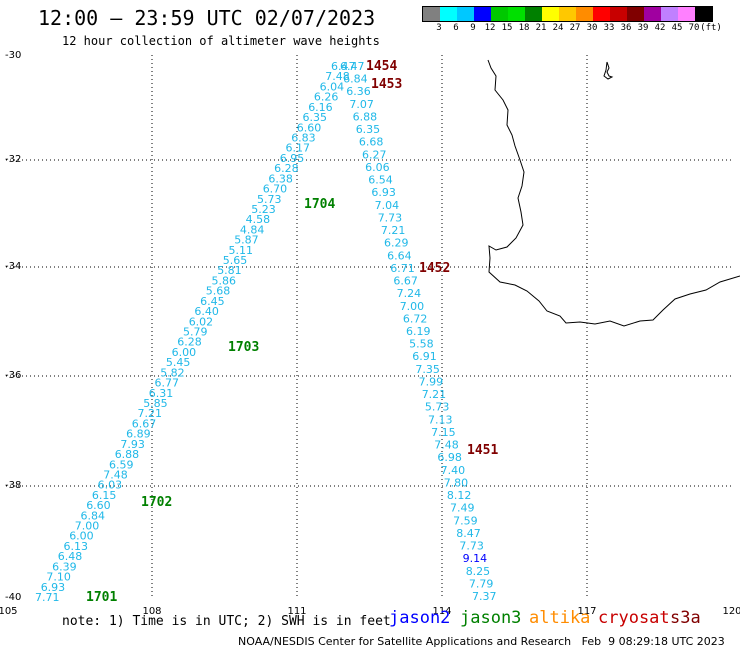 This screenshot has height=650, width=740. What do you see at coordinates (13, 375) in the screenshot?
I see `lat-label: -36` at bounding box center [13, 375].